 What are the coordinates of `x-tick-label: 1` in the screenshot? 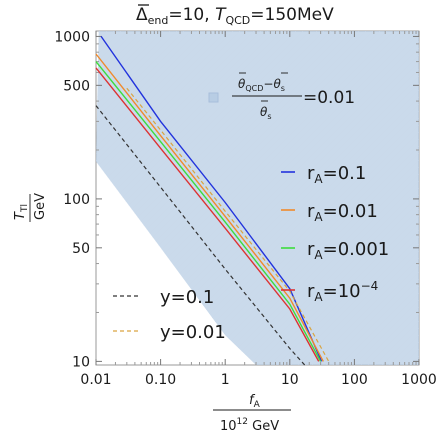 It's located at (225, 380).